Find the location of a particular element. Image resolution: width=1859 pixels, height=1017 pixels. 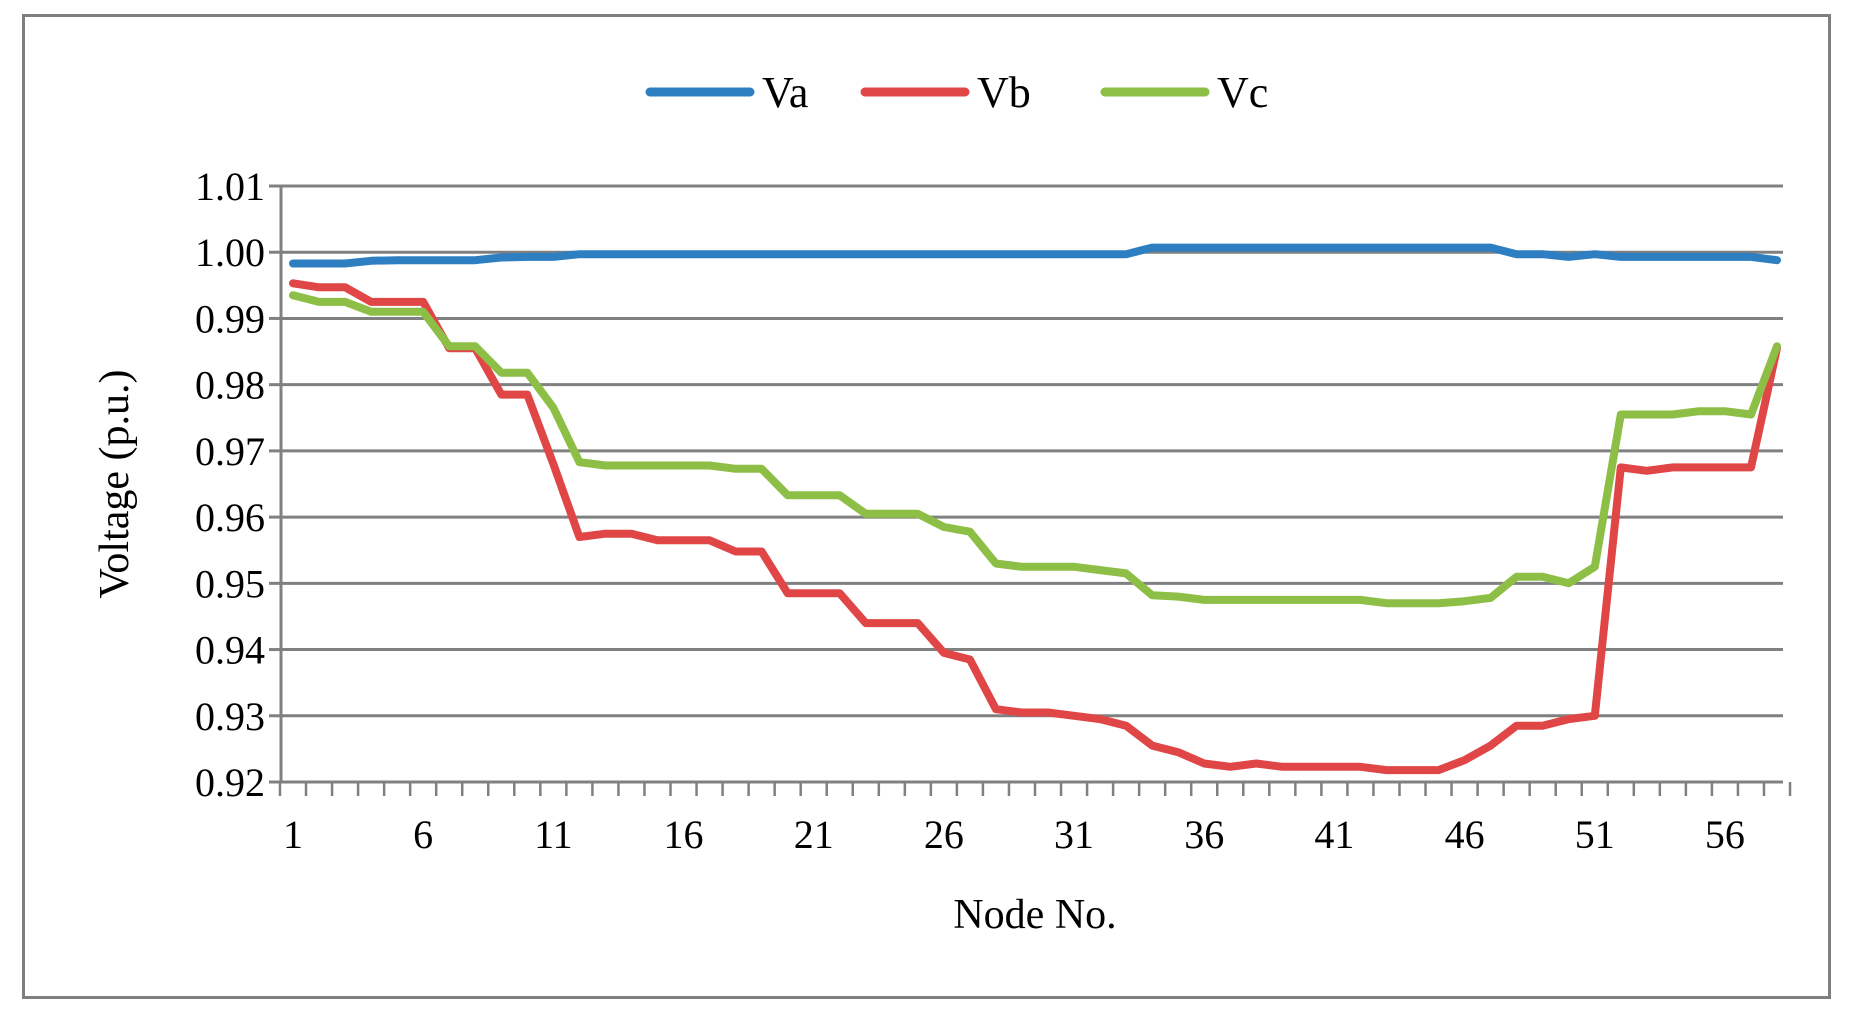

x-tick-label-1: 1 is located at coordinates (293, 834).